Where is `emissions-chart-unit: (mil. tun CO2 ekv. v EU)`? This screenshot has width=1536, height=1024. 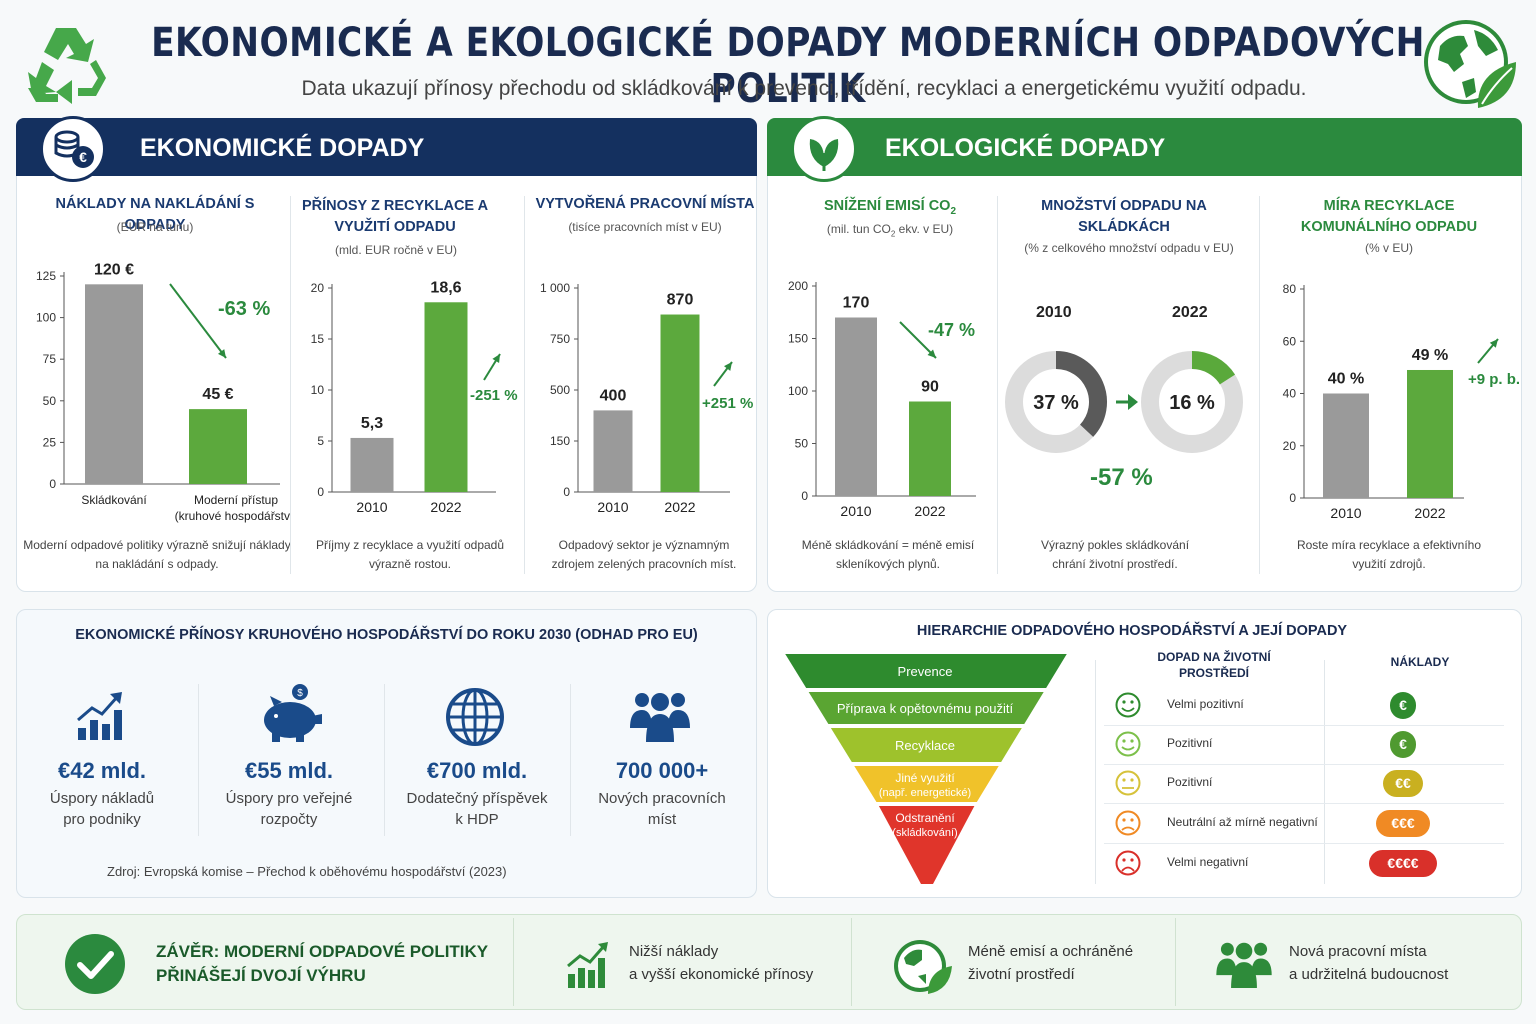
emissions-chart-unit: (mil. tun CO2 ekv. v EU) is located at coordinates (890, 230).